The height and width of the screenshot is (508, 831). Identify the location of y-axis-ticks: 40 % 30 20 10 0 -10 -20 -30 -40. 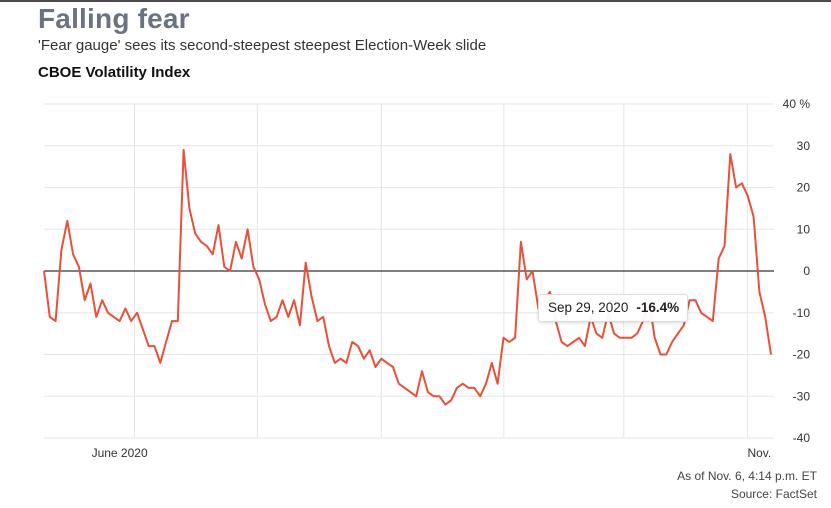
(797, 271).